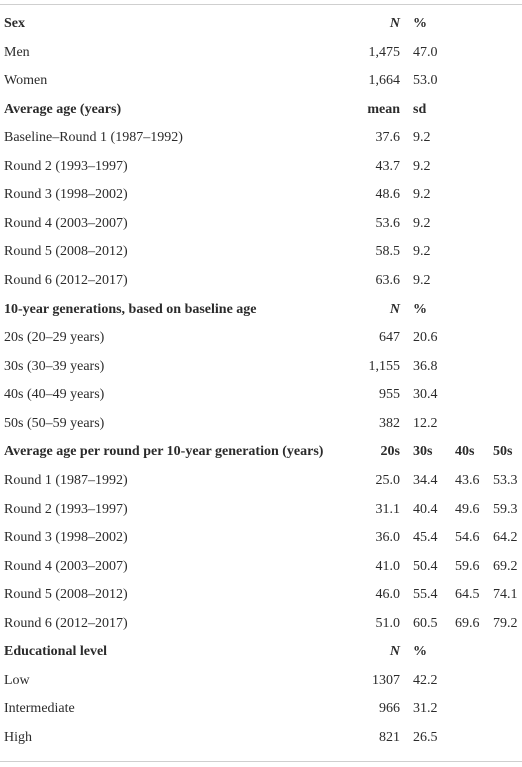  I want to click on row-label: 20s (20–29 years), so click(54, 338).